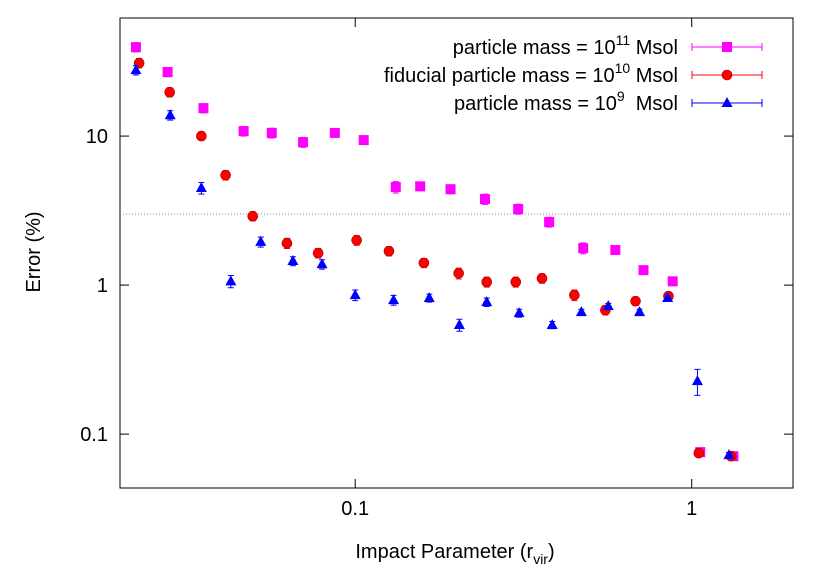  Describe the element at coordinates (102, 286) in the screenshot. I see `y-tick-label: 1` at that location.